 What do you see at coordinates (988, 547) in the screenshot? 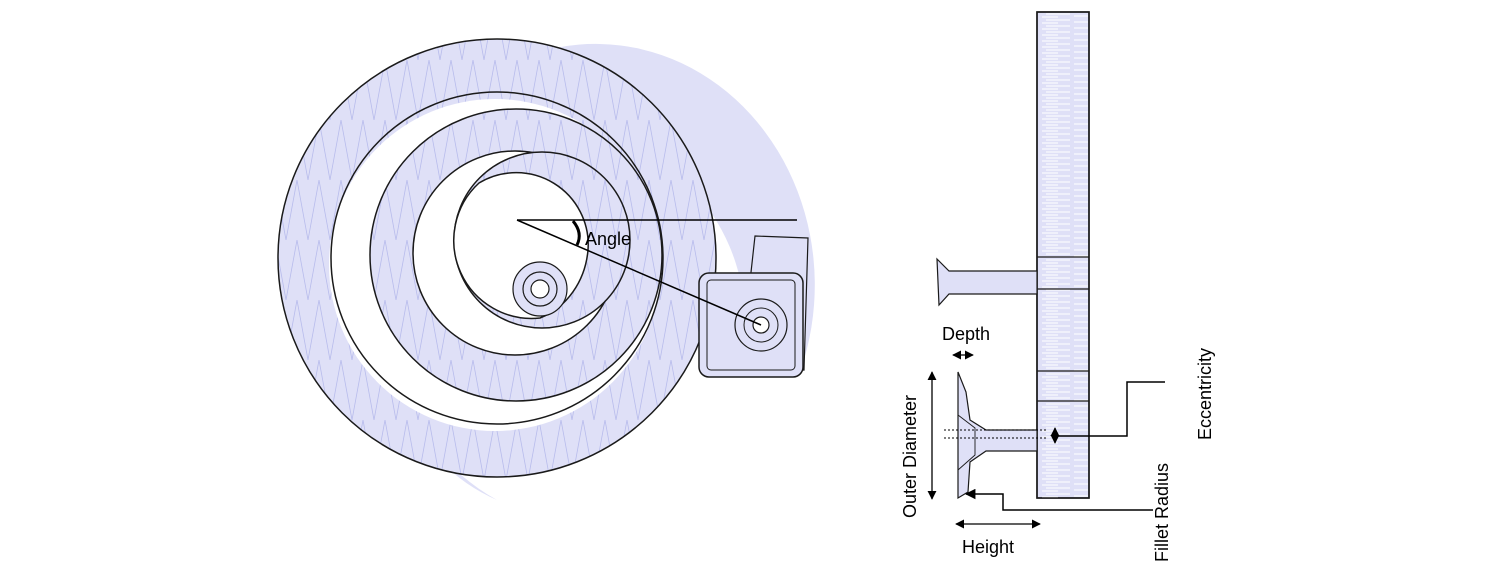
I see `height-label: Height` at bounding box center [988, 547].